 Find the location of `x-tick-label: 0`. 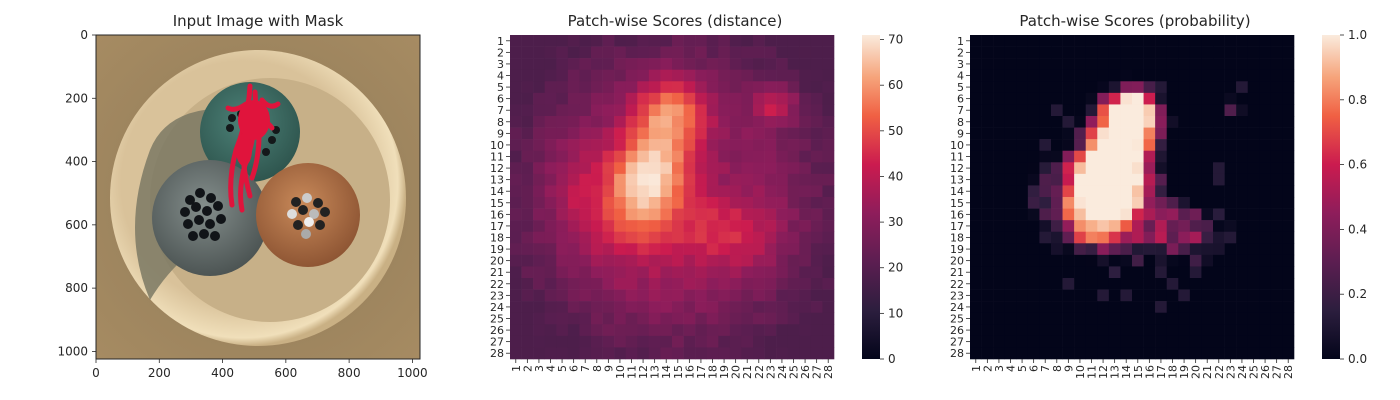

x-tick-label: 0 is located at coordinates (96, 373).